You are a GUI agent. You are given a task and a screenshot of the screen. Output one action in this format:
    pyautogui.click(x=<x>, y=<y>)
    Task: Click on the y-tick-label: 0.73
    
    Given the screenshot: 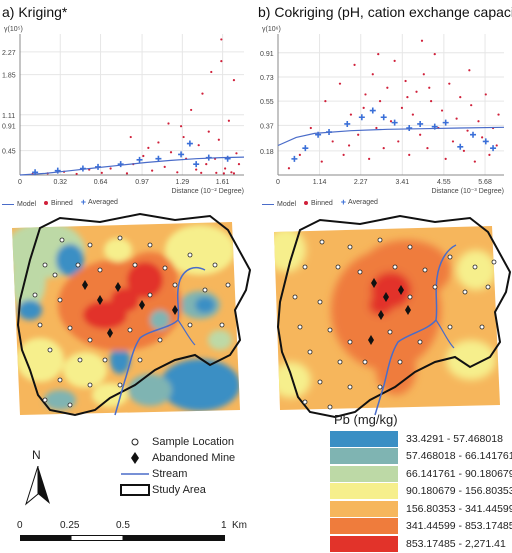 What is the action you would take?
    pyautogui.click(x=267, y=78)
    